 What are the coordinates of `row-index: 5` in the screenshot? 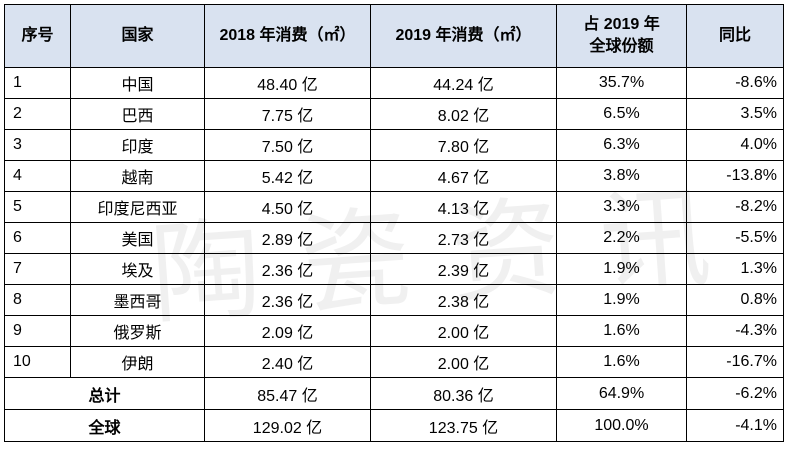 It's located at (37, 207).